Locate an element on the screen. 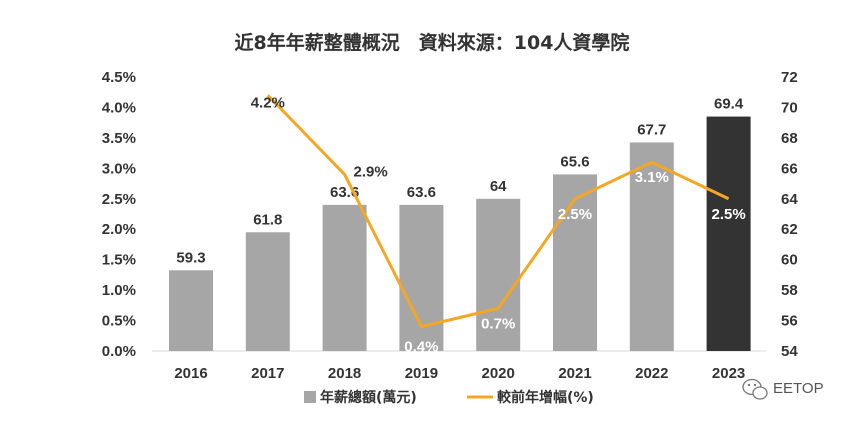  watermark-text: EETOP is located at coordinates (798, 388).